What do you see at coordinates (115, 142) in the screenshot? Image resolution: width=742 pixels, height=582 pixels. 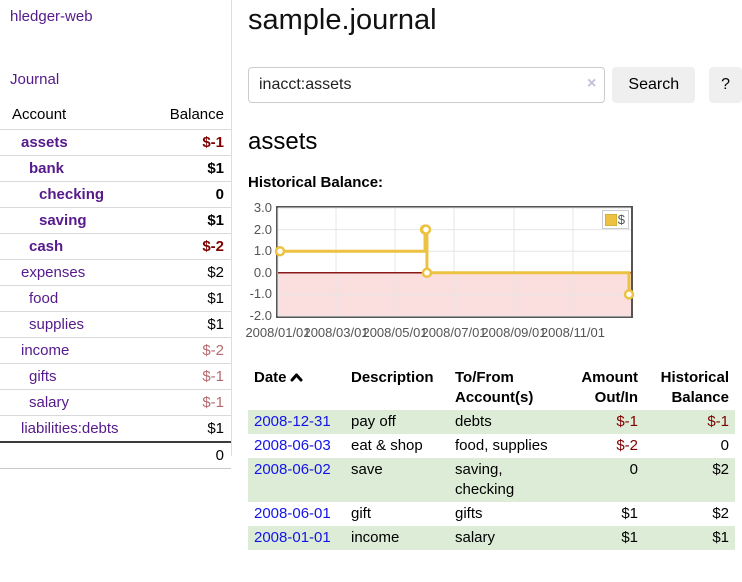 I see `account-row: assets $-1` at bounding box center [115, 142].